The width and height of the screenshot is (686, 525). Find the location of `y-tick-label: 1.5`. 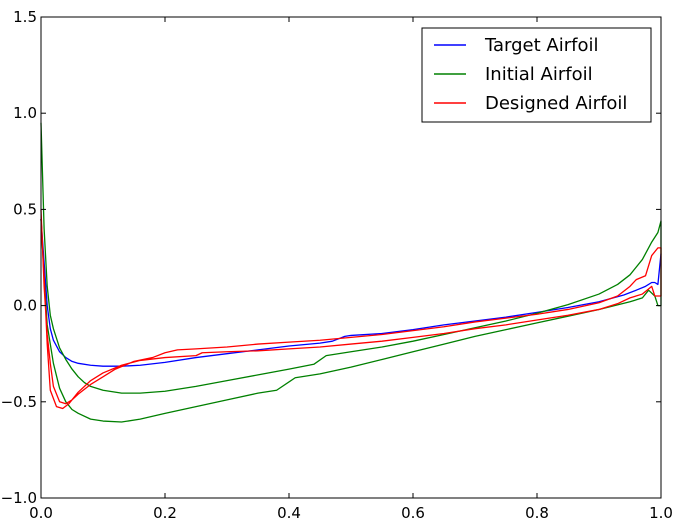

y-tick-label: 1.5 is located at coordinates (25, 17).